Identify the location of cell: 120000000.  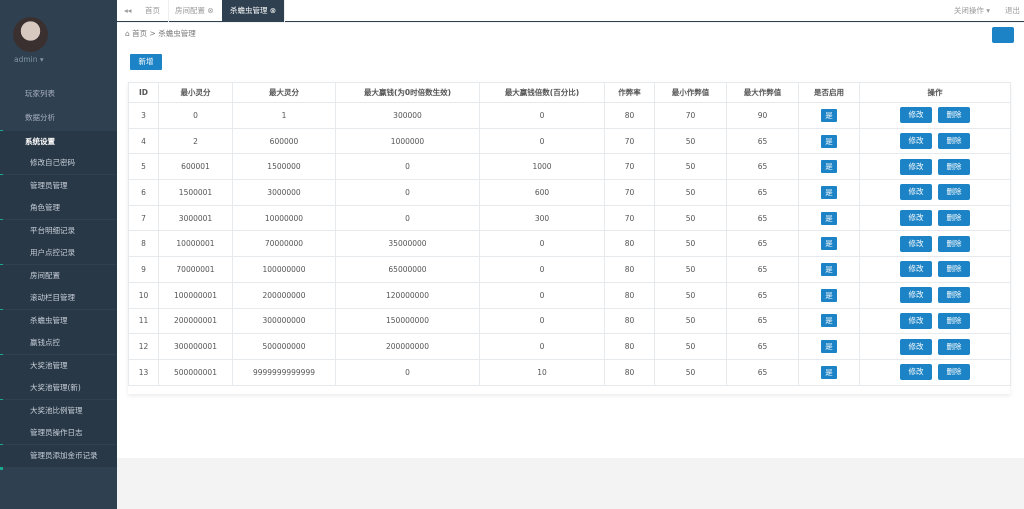
(407, 295).